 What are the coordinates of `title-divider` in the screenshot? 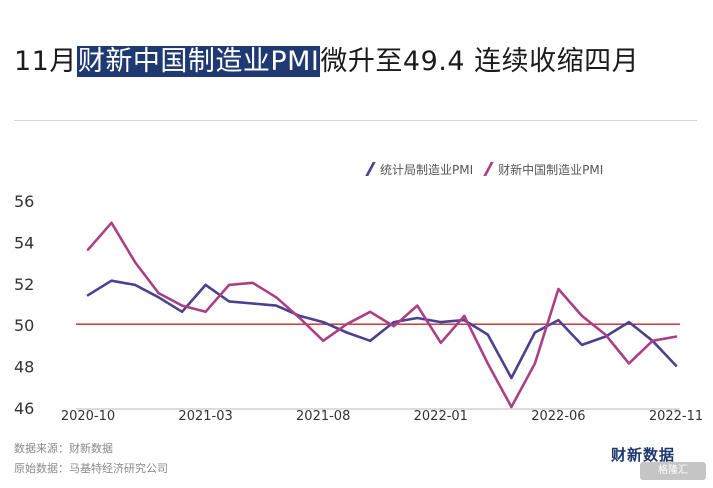 It's located at (355, 120).